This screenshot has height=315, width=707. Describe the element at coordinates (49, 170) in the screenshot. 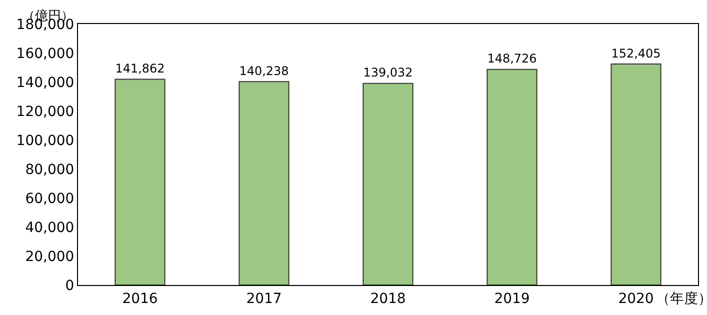

I see `y-tick-label: 80,000` at that location.